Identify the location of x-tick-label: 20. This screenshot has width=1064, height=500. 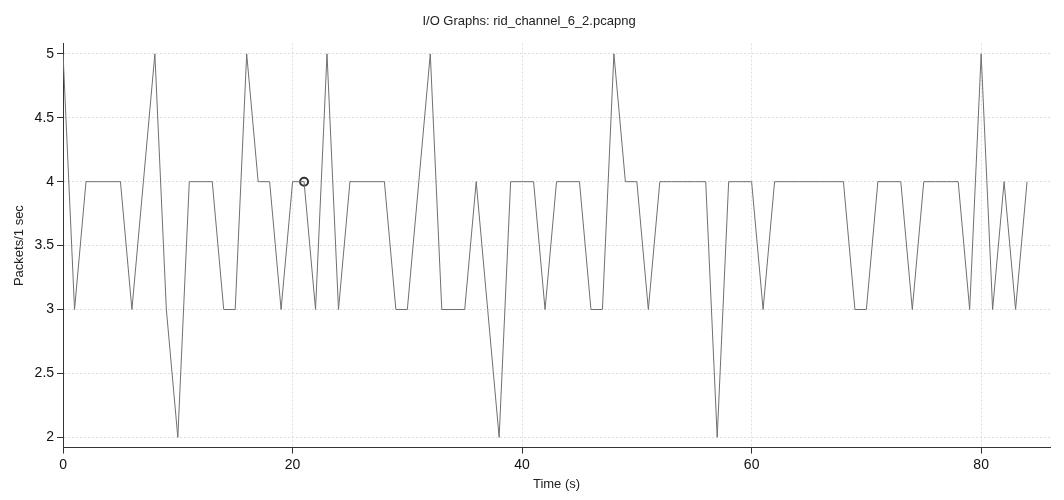
(292, 463).